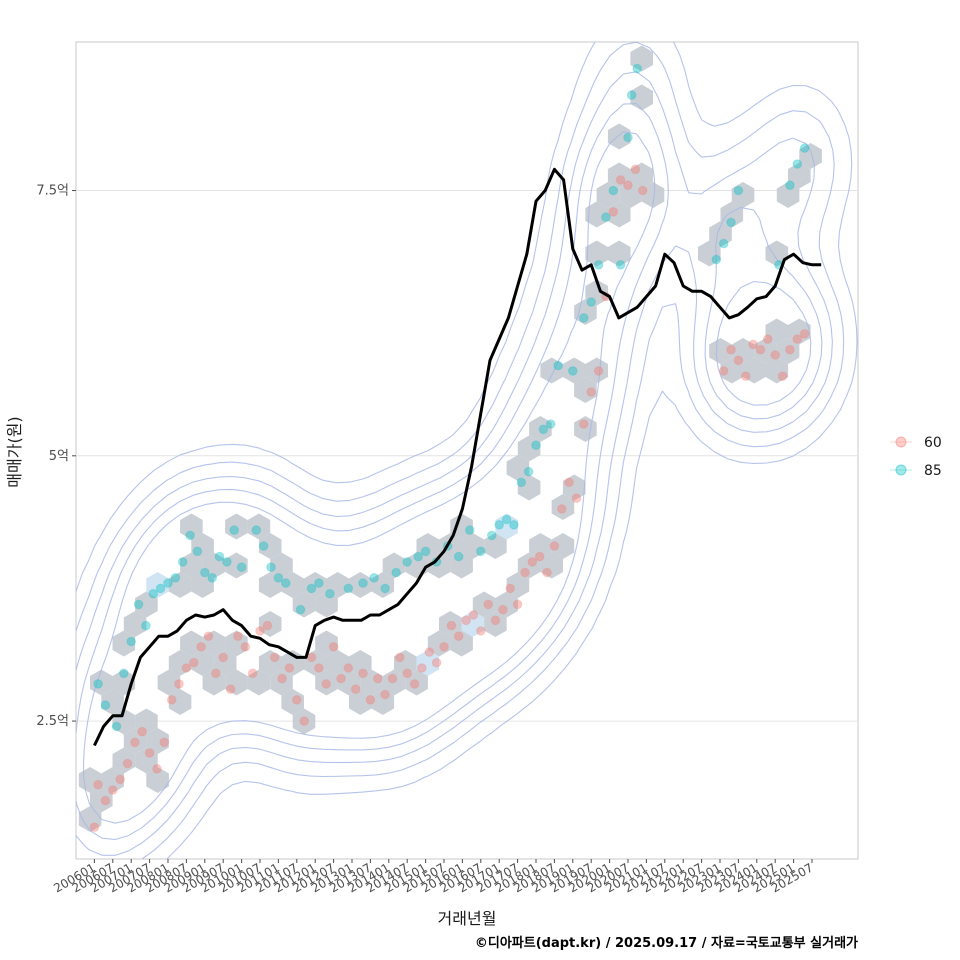 The width and height of the screenshot is (960, 960). I want to click on y-tick-label-1: 5억, so click(59, 456).